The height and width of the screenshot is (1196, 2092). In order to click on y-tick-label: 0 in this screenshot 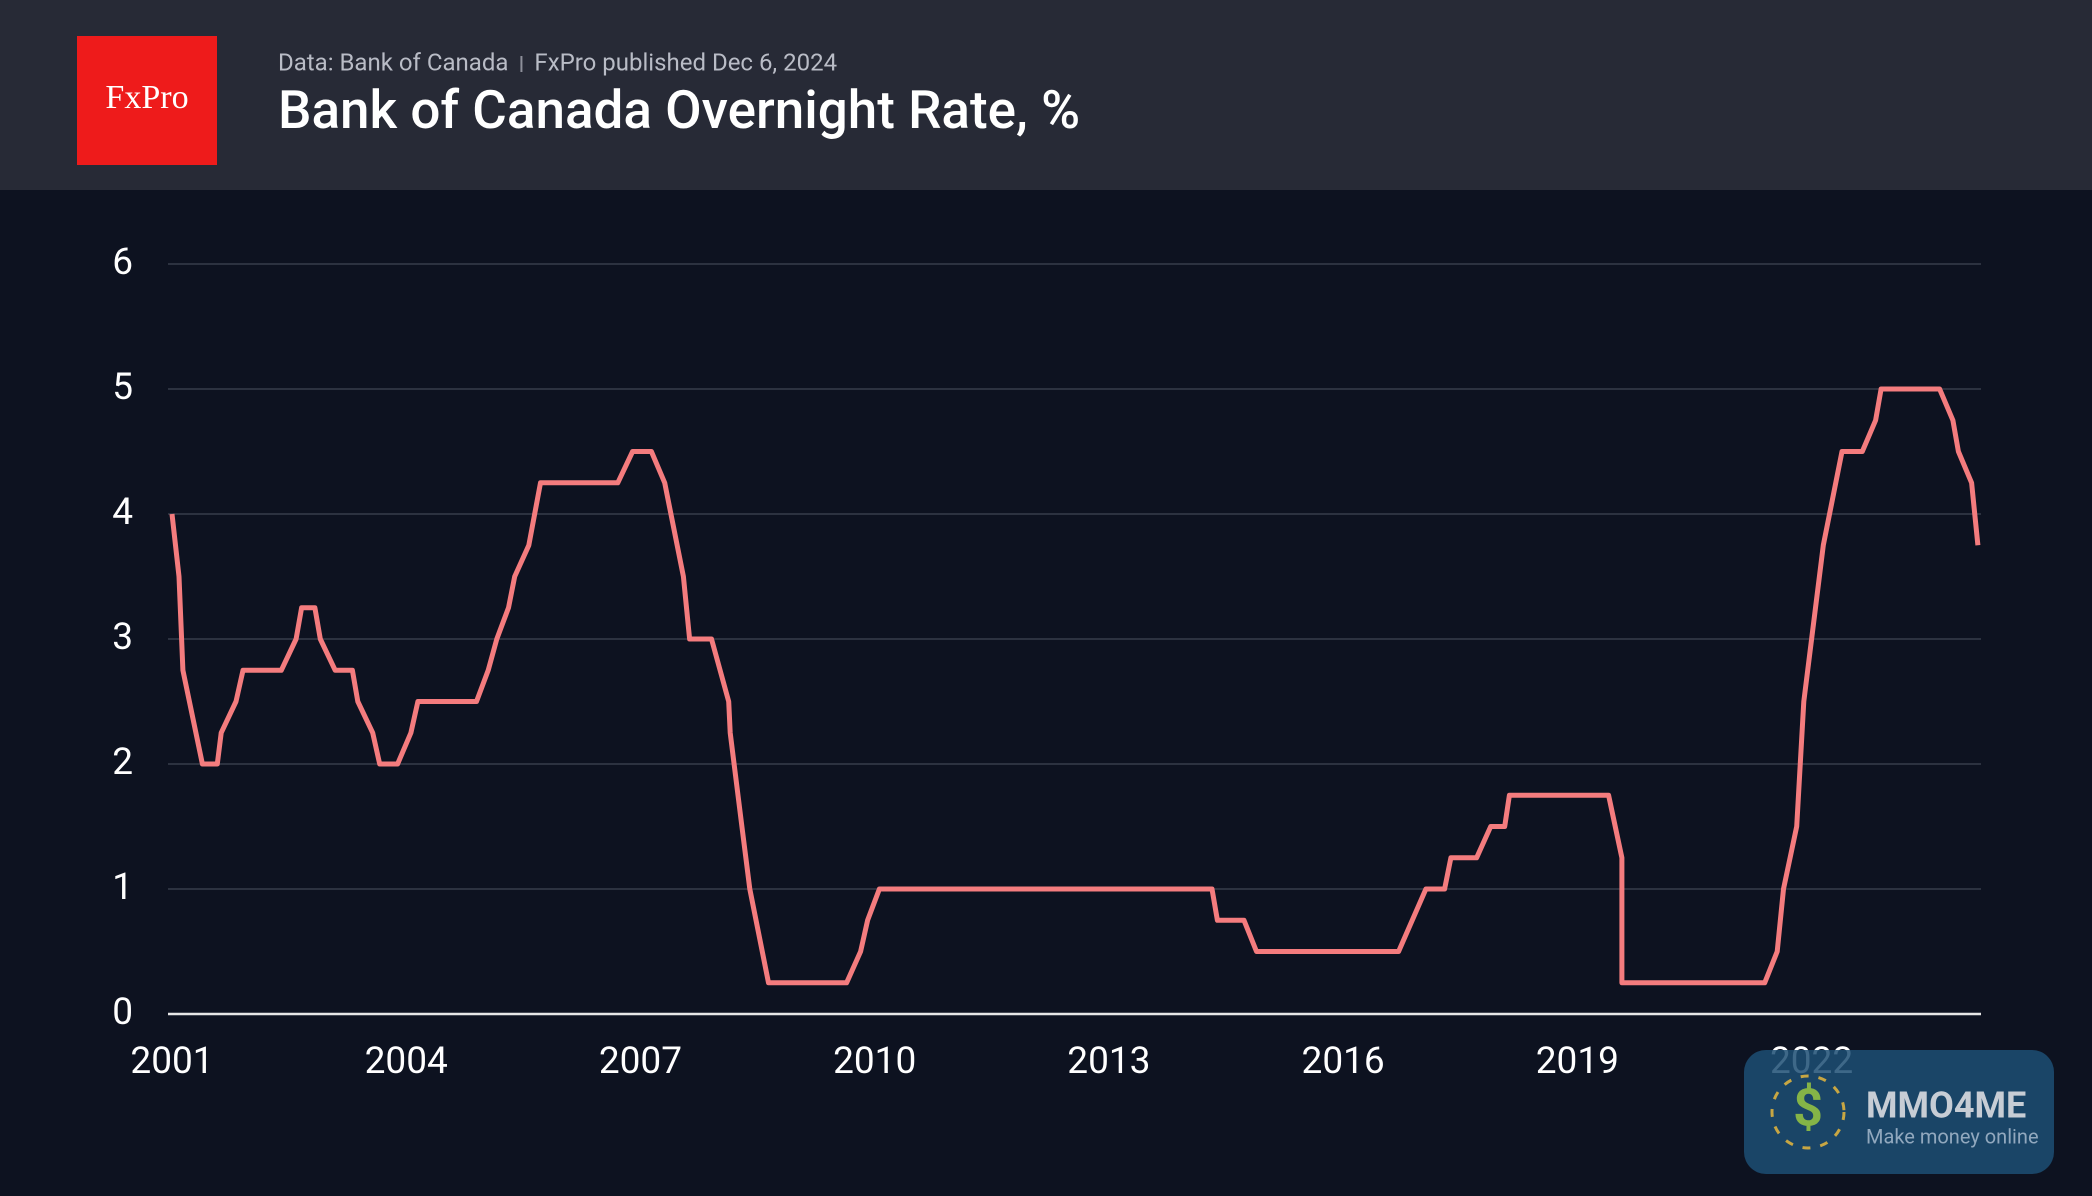, I will do `click(122, 1012)`.